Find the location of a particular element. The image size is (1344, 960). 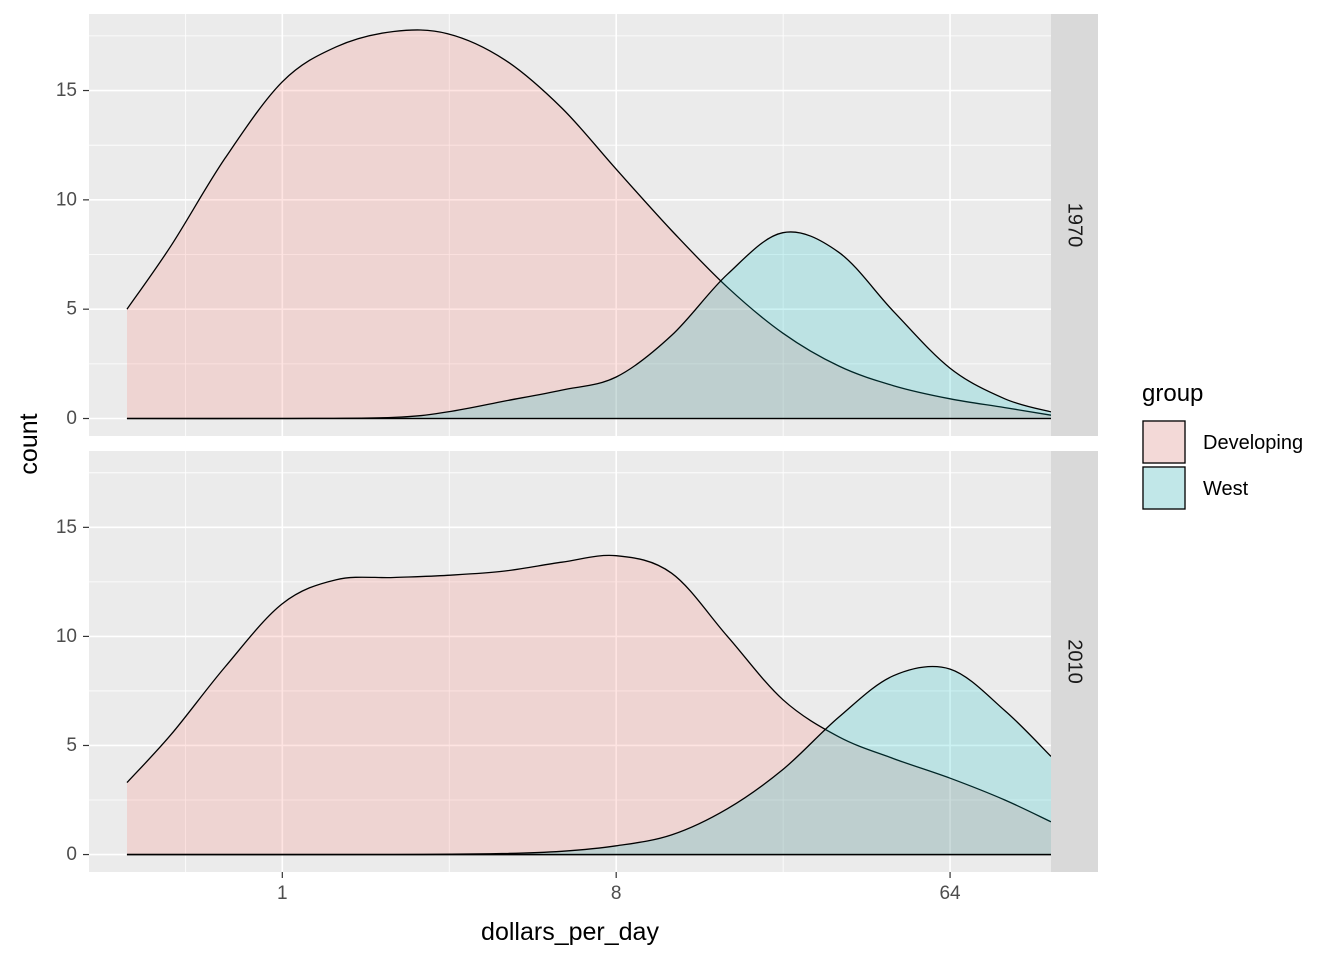

legend-key-developing is located at coordinates (1164, 442).